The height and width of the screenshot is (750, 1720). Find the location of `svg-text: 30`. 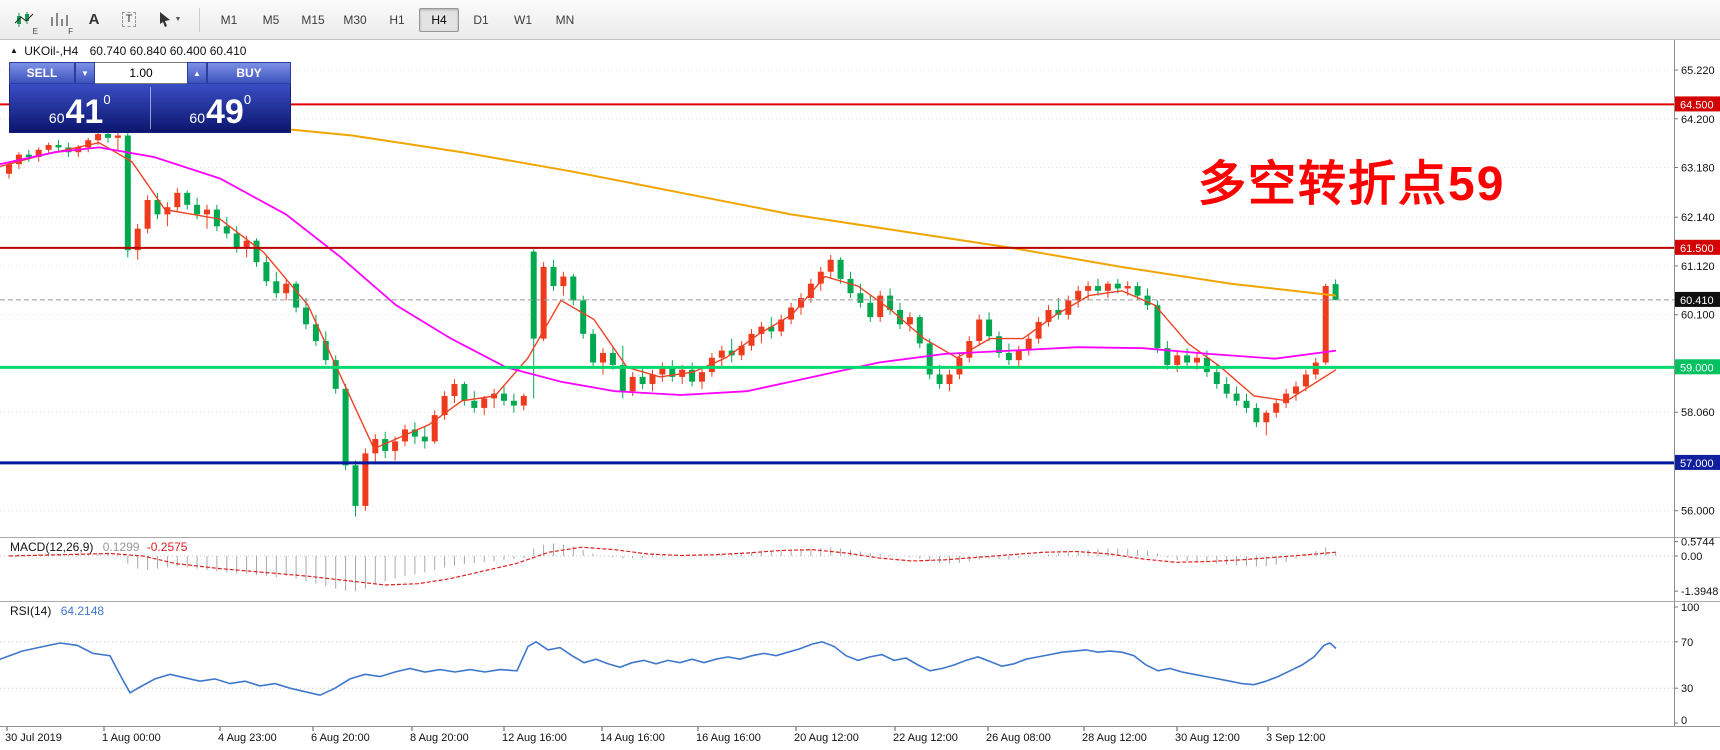

svg-text: 30 is located at coordinates (1687, 689).